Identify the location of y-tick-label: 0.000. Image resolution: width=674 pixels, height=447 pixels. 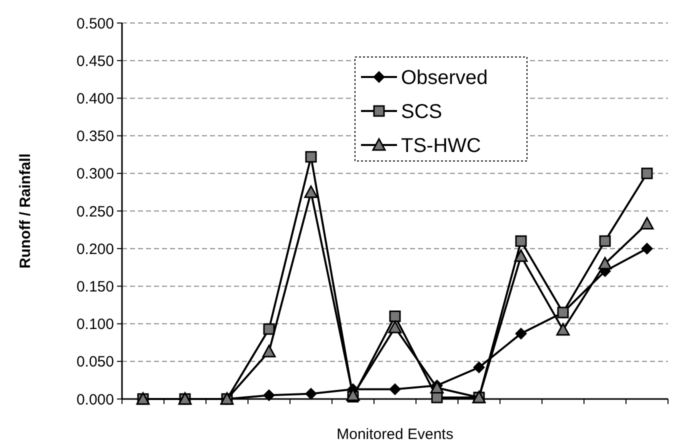
(95, 399).